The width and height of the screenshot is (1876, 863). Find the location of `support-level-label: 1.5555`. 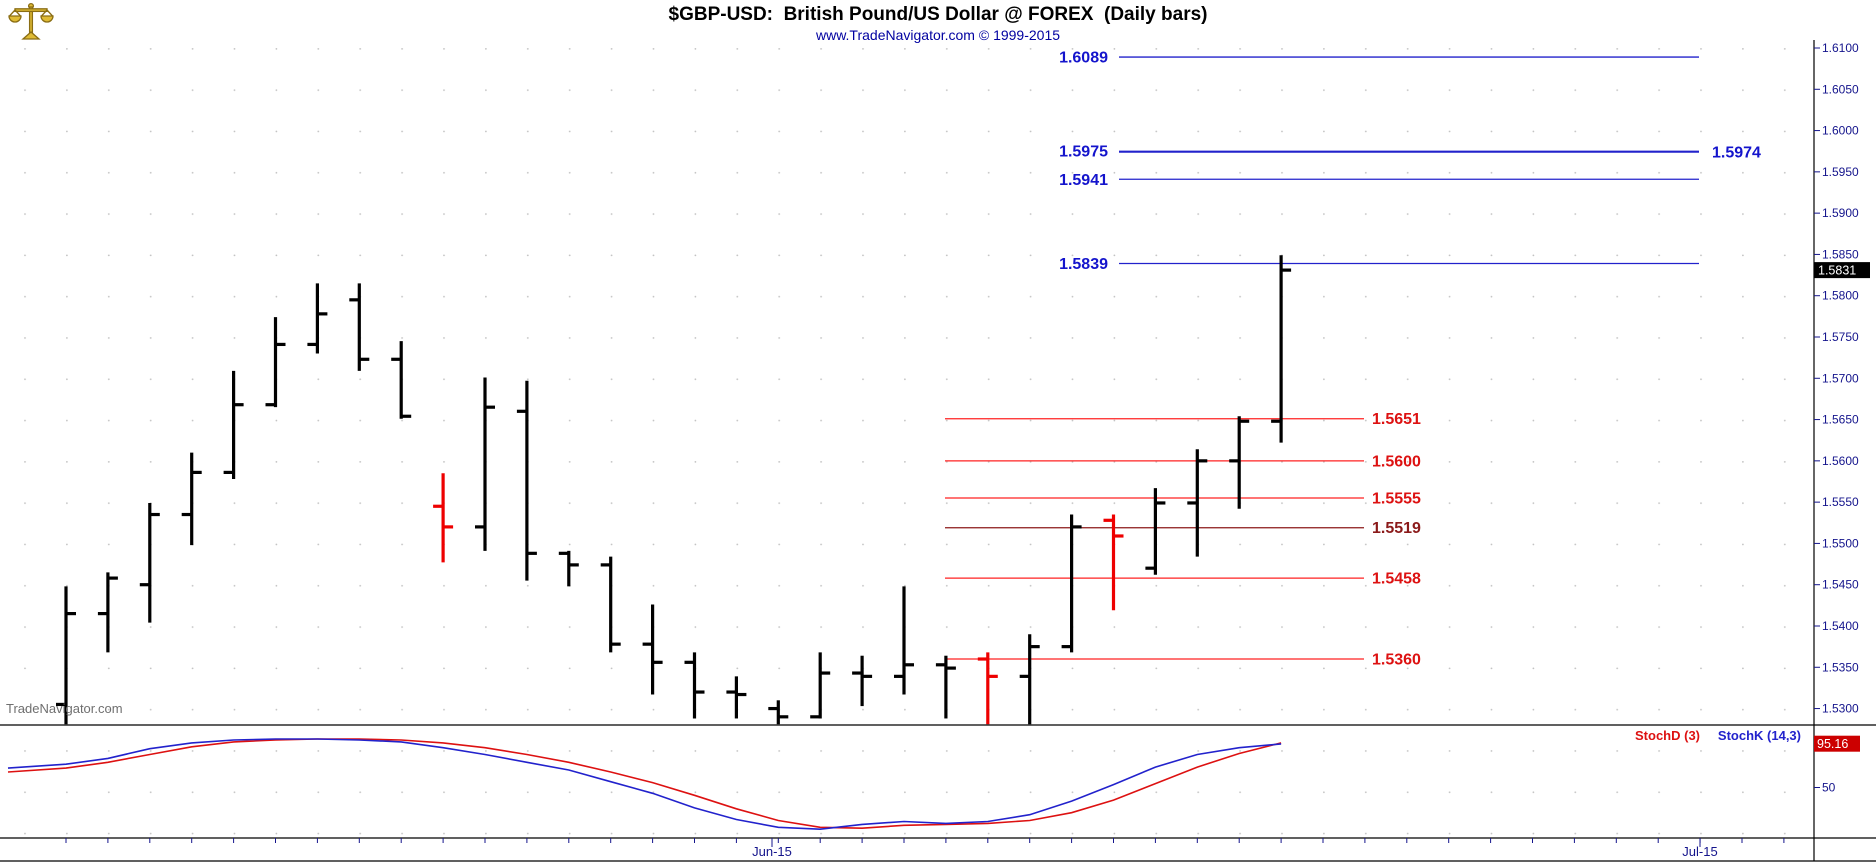

support-level-label: 1.5555 is located at coordinates (1396, 499).